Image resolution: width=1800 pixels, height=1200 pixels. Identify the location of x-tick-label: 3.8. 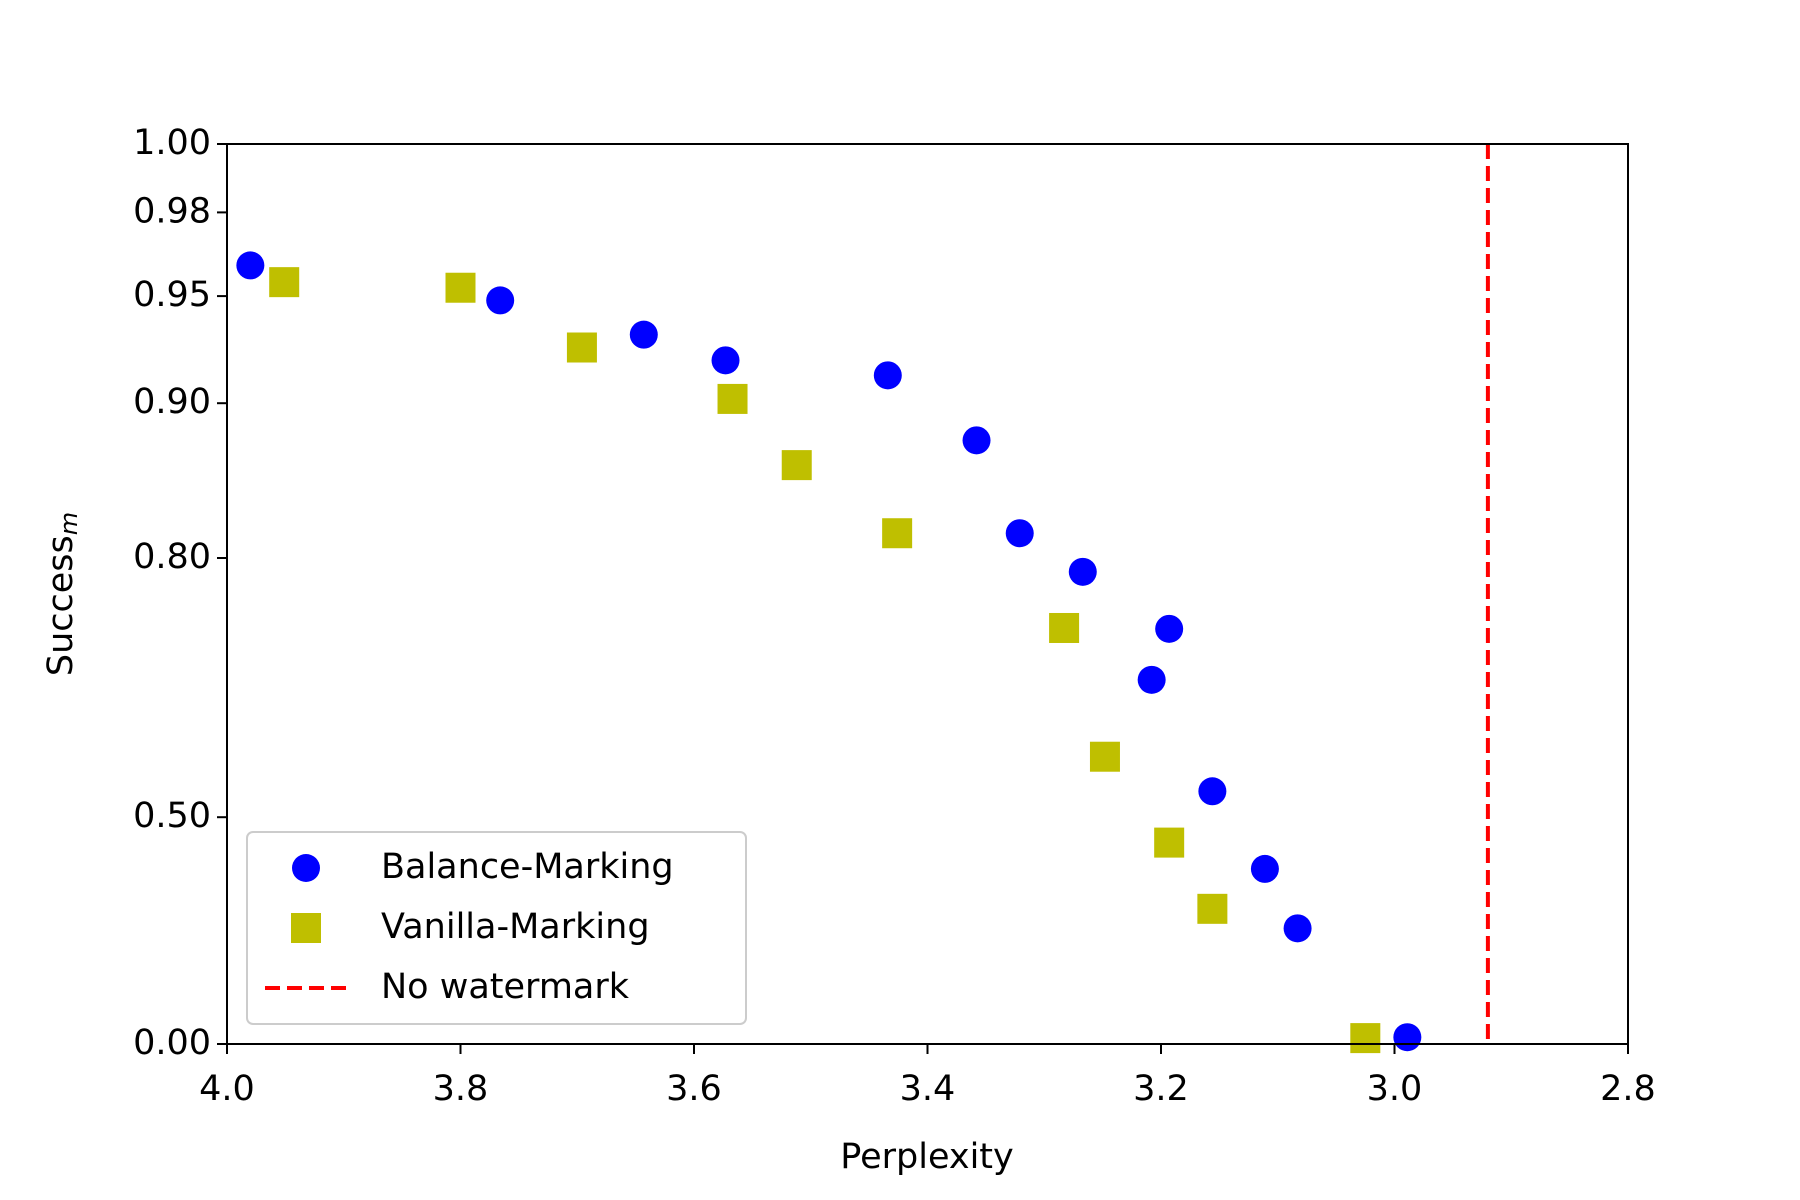
(461, 1089).